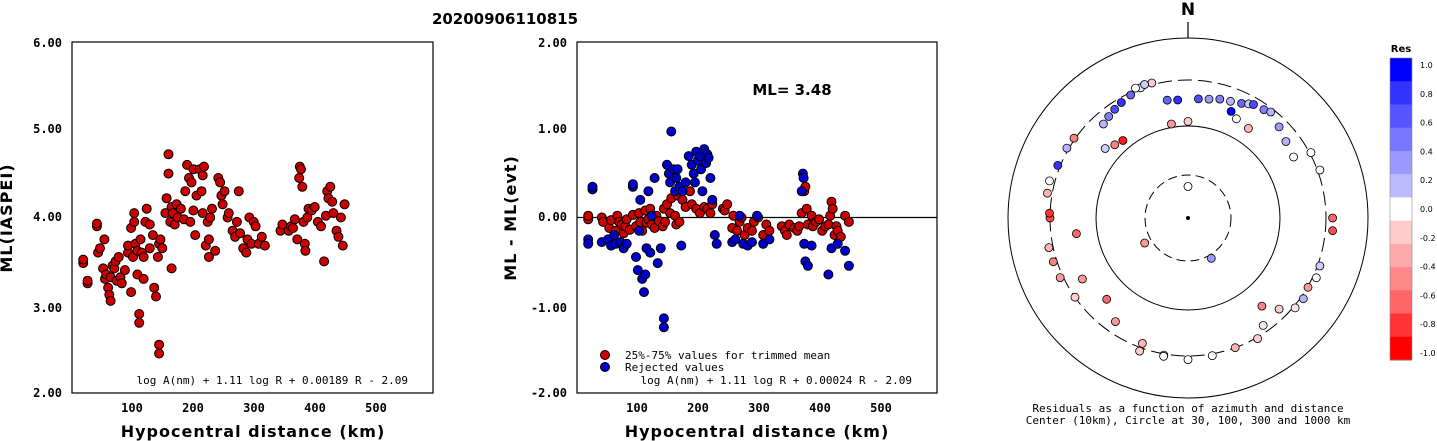 The width and height of the screenshot is (1437, 441). What do you see at coordinates (1426, 209) in the screenshot?
I see `colorbar-tick-label: 0.0` at bounding box center [1426, 209].